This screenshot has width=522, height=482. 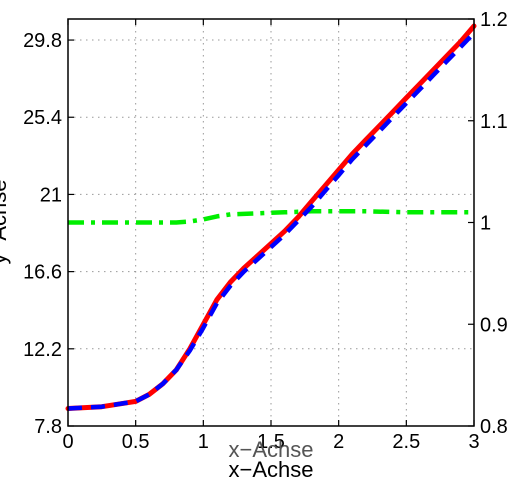 What do you see at coordinates (494, 20) in the screenshot?
I see `y-right-tick-label-4: 1.2` at bounding box center [494, 20].